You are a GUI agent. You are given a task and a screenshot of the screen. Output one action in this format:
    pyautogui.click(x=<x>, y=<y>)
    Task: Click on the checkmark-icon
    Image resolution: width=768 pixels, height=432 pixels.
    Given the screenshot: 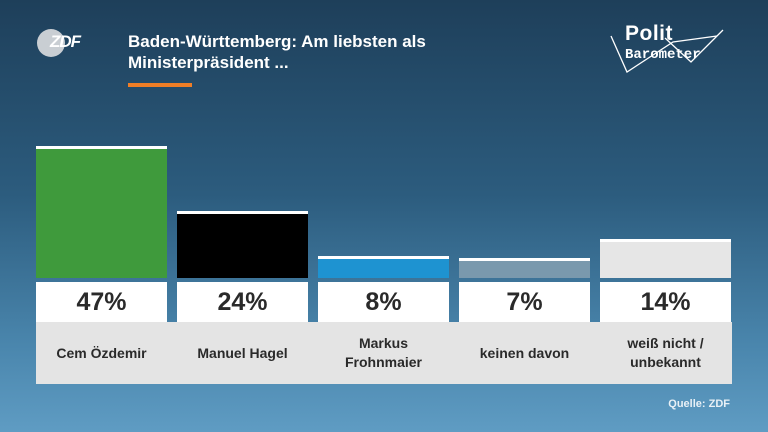 What is the action you would take?
    pyautogui.click(x=667, y=51)
    